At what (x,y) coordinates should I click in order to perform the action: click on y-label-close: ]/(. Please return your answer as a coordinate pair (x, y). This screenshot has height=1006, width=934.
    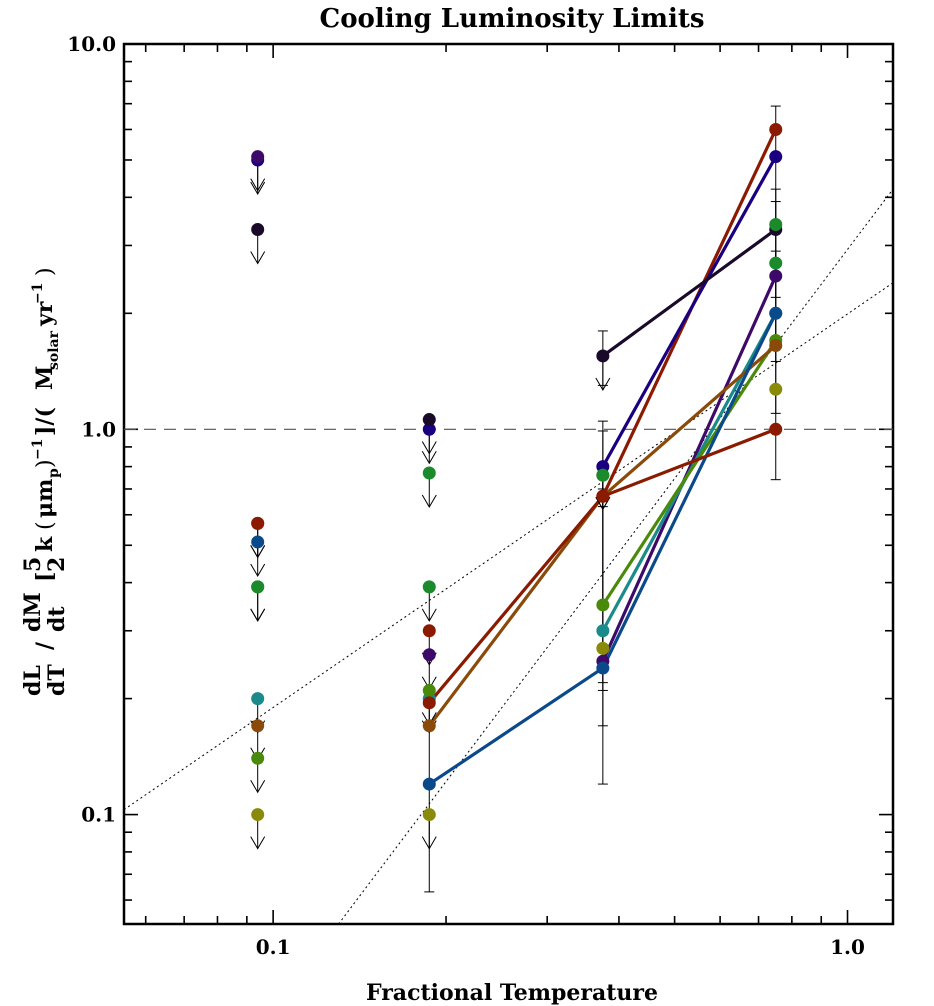
    Looking at the image, I should click on (45, 421).